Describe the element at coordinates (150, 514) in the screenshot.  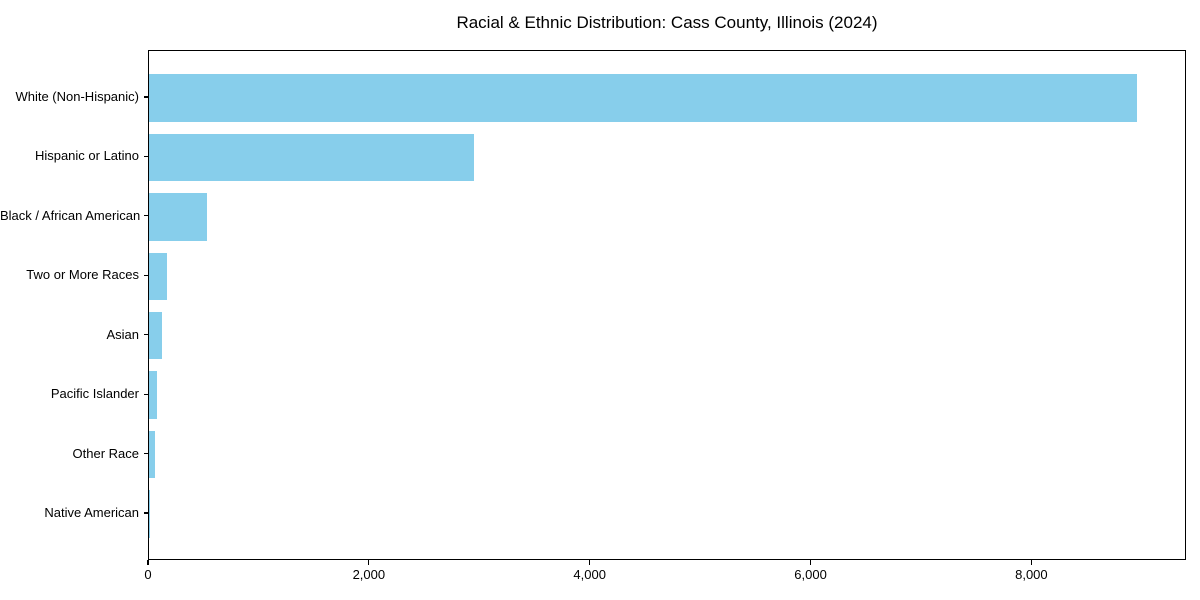
I see `bar-native-american` at that location.